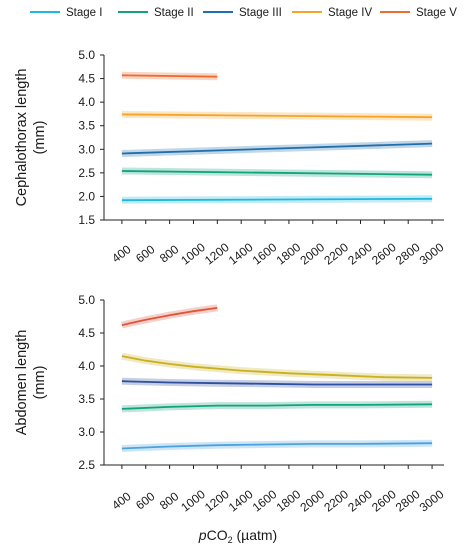 This screenshot has width=467, height=550. What do you see at coordinates (31, 138) in the screenshot?
I see `y-axis-title: Cephalothorax length (mm)` at bounding box center [31, 138].